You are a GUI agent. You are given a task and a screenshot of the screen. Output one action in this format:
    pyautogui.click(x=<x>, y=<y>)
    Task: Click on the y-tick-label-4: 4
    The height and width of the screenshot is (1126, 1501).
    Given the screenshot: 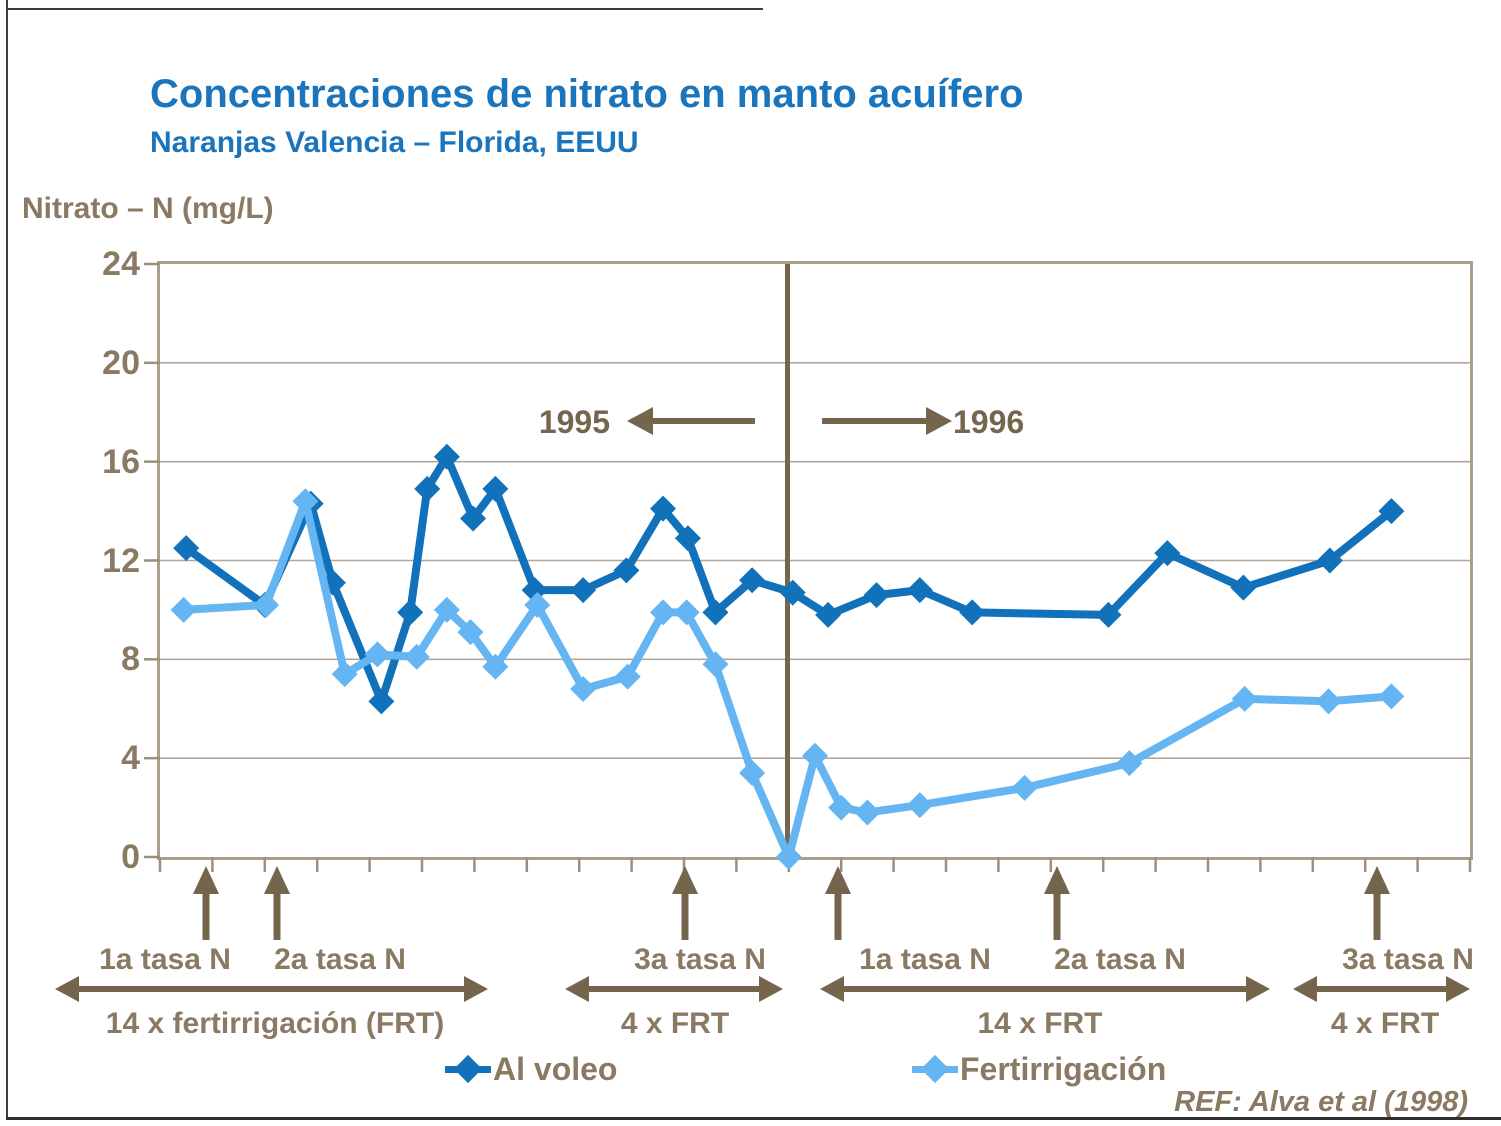 What is the action you would take?
    pyautogui.click(x=130, y=758)
    